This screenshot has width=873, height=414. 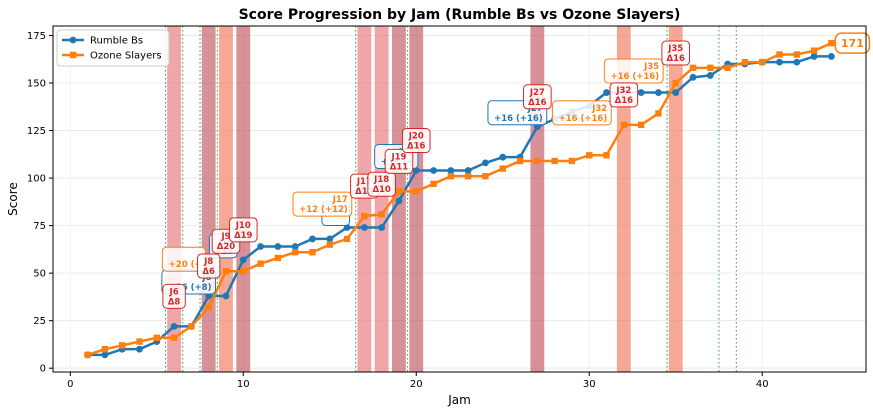 I want to click on end-score-text: 171, so click(x=852, y=43).